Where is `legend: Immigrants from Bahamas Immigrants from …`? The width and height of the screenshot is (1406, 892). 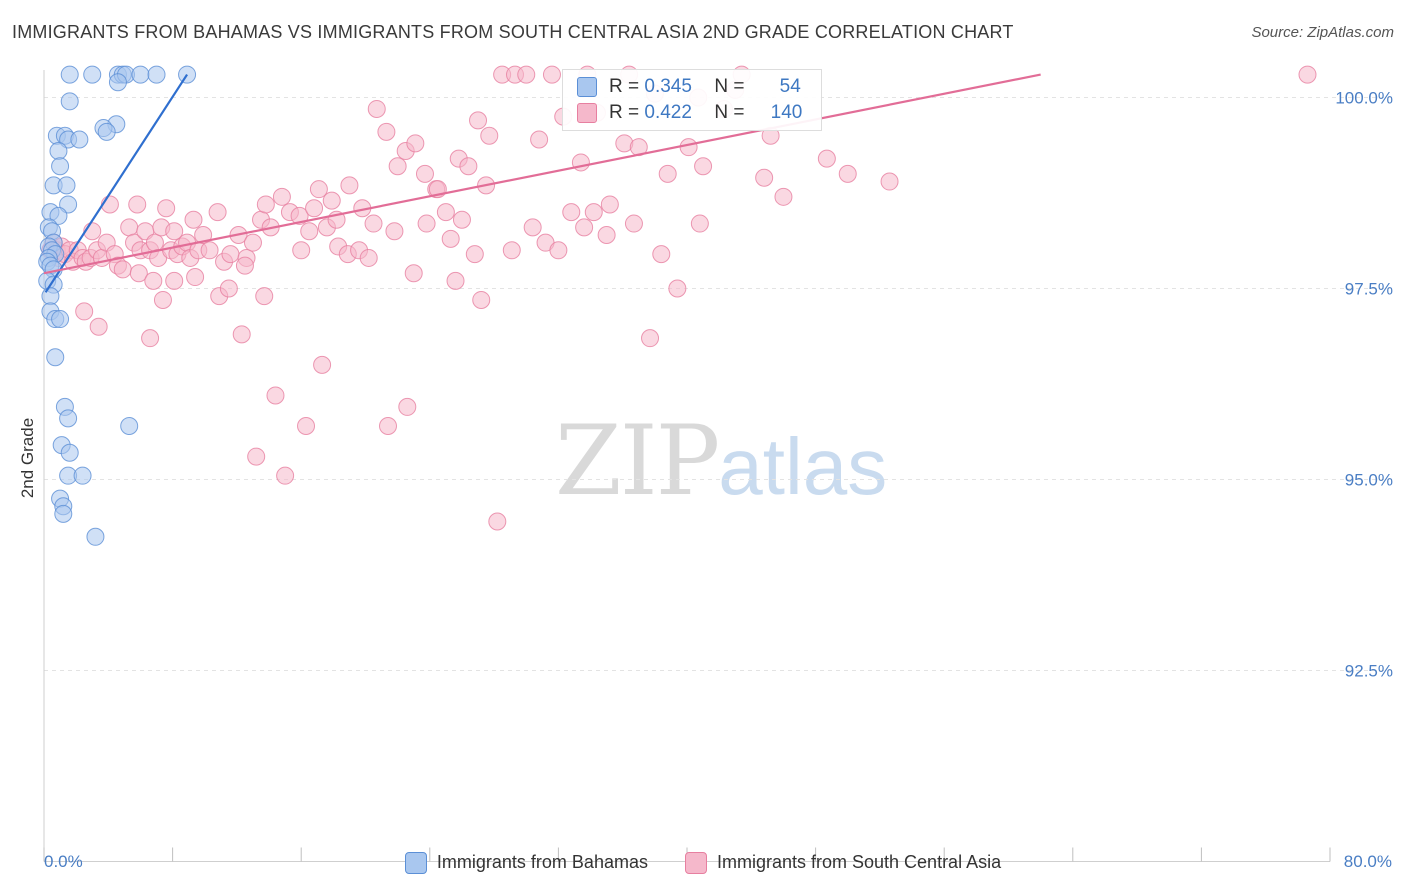
legend: Immigrants from Bahamas Immigrants from … is located at coordinates (703, 863).